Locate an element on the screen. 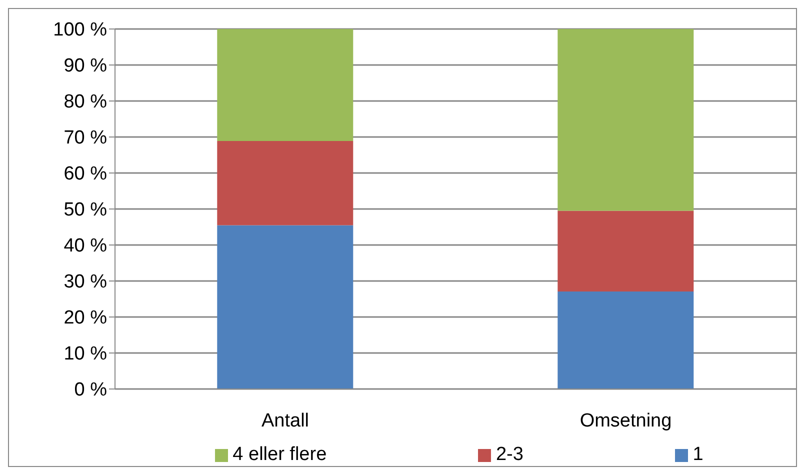  y-tick-label: 60 % is located at coordinates (86, 174).